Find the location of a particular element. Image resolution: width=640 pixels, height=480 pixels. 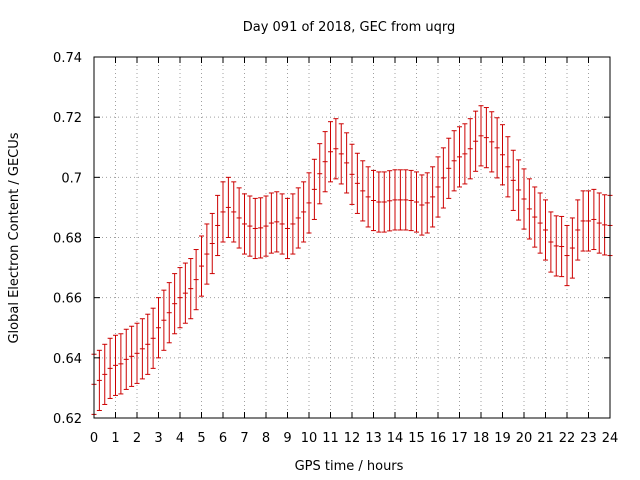

y-tick-label: 0.64 is located at coordinates (67, 359).